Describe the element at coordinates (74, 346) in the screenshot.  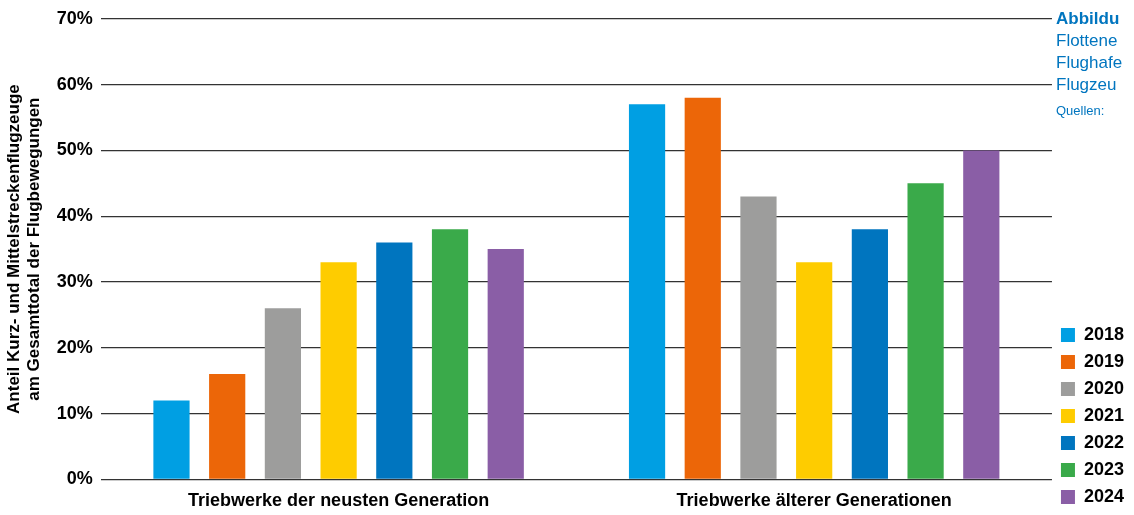
I see `y-tick-label: 20%` at that location.